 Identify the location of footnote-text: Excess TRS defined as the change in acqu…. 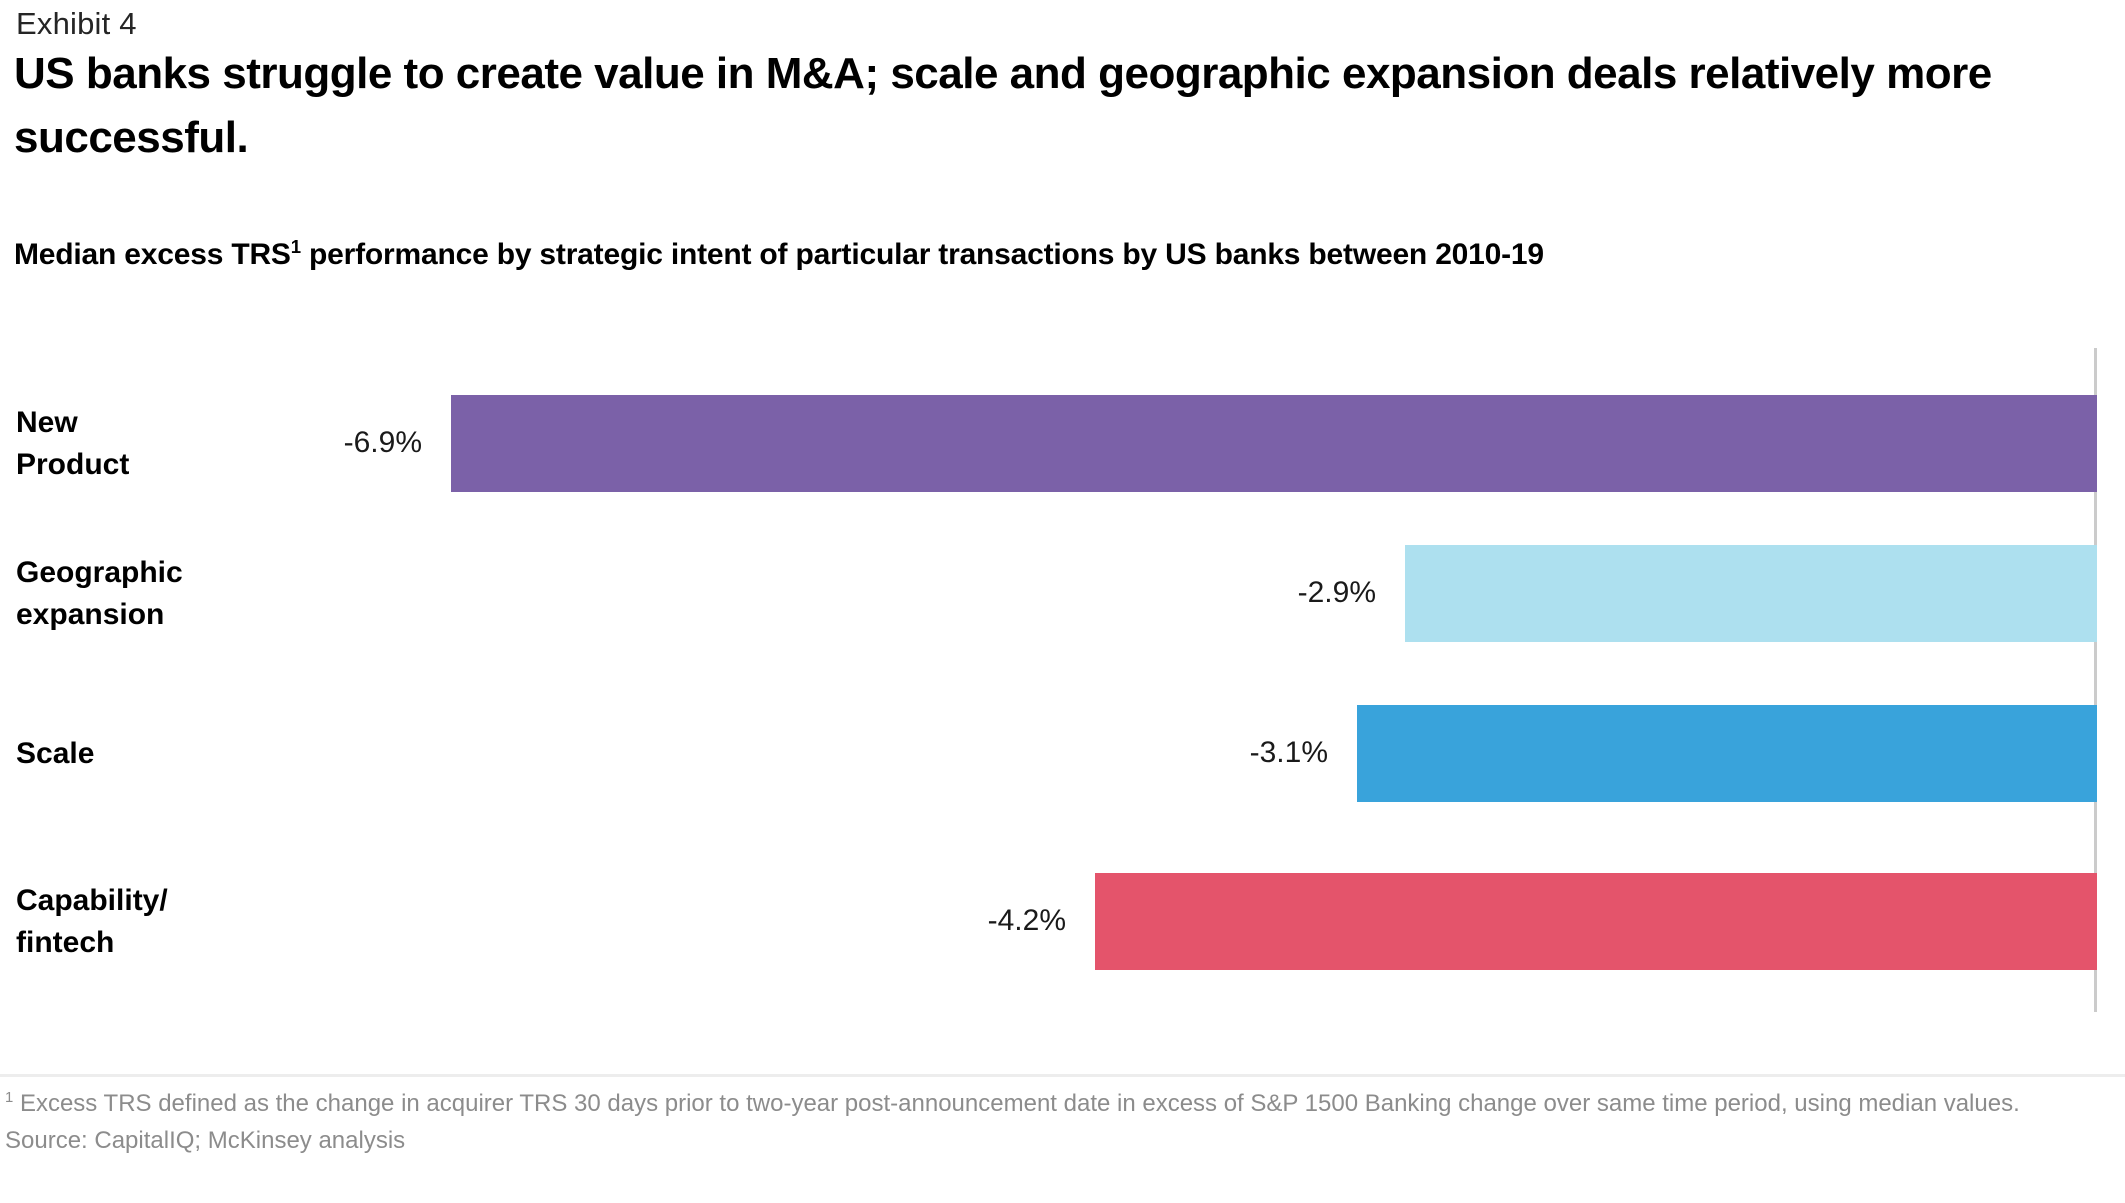
(1016, 1103).